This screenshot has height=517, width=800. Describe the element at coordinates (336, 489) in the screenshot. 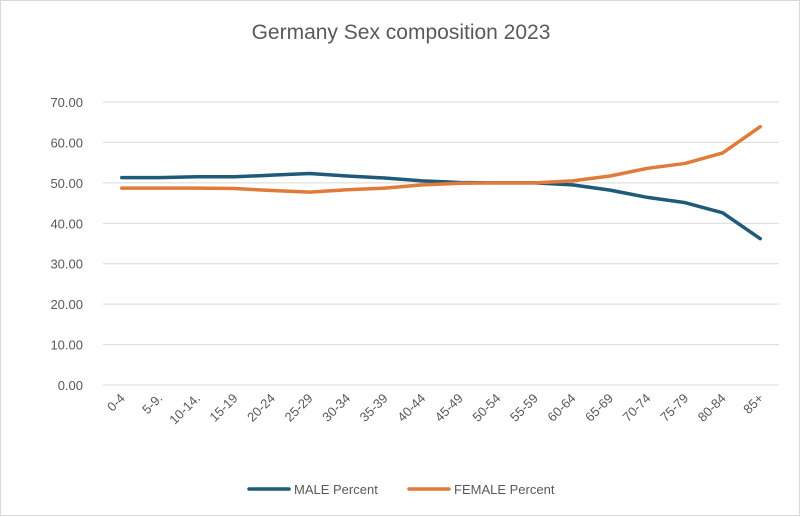

I see `legend-label: MALE Percent` at that location.